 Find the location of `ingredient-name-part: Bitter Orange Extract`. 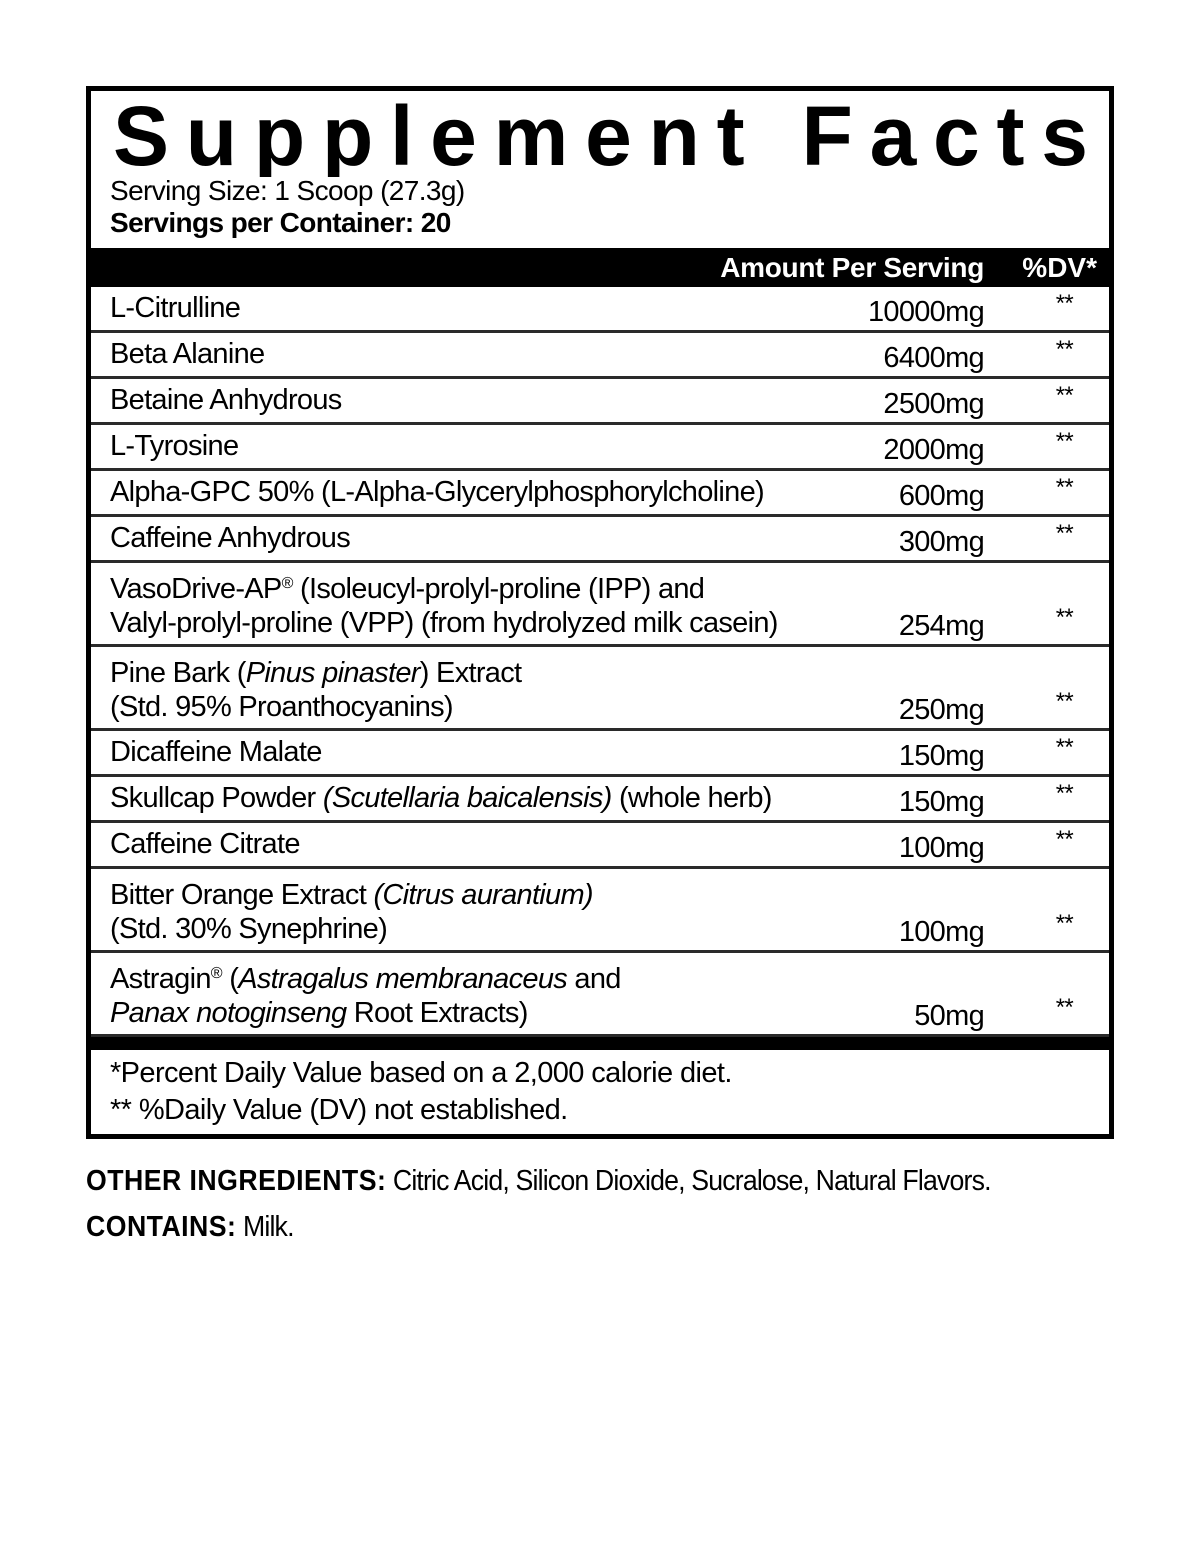

ingredient-name-part: Bitter Orange Extract is located at coordinates (242, 895).